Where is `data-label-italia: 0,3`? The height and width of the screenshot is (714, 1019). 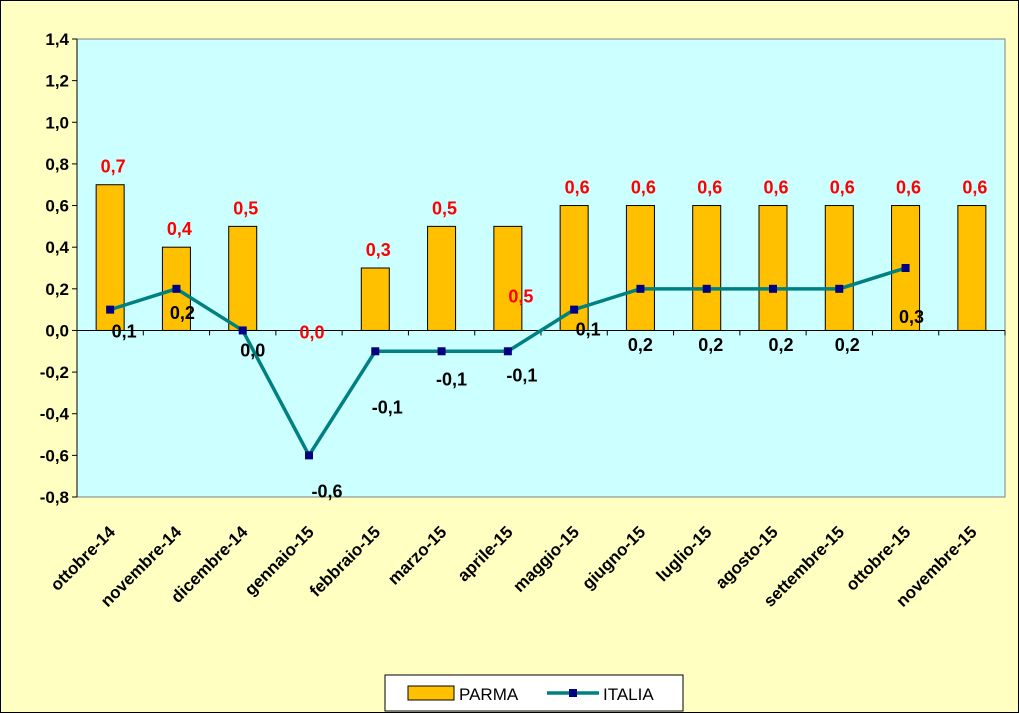
data-label-italia: 0,3 is located at coordinates (911, 317).